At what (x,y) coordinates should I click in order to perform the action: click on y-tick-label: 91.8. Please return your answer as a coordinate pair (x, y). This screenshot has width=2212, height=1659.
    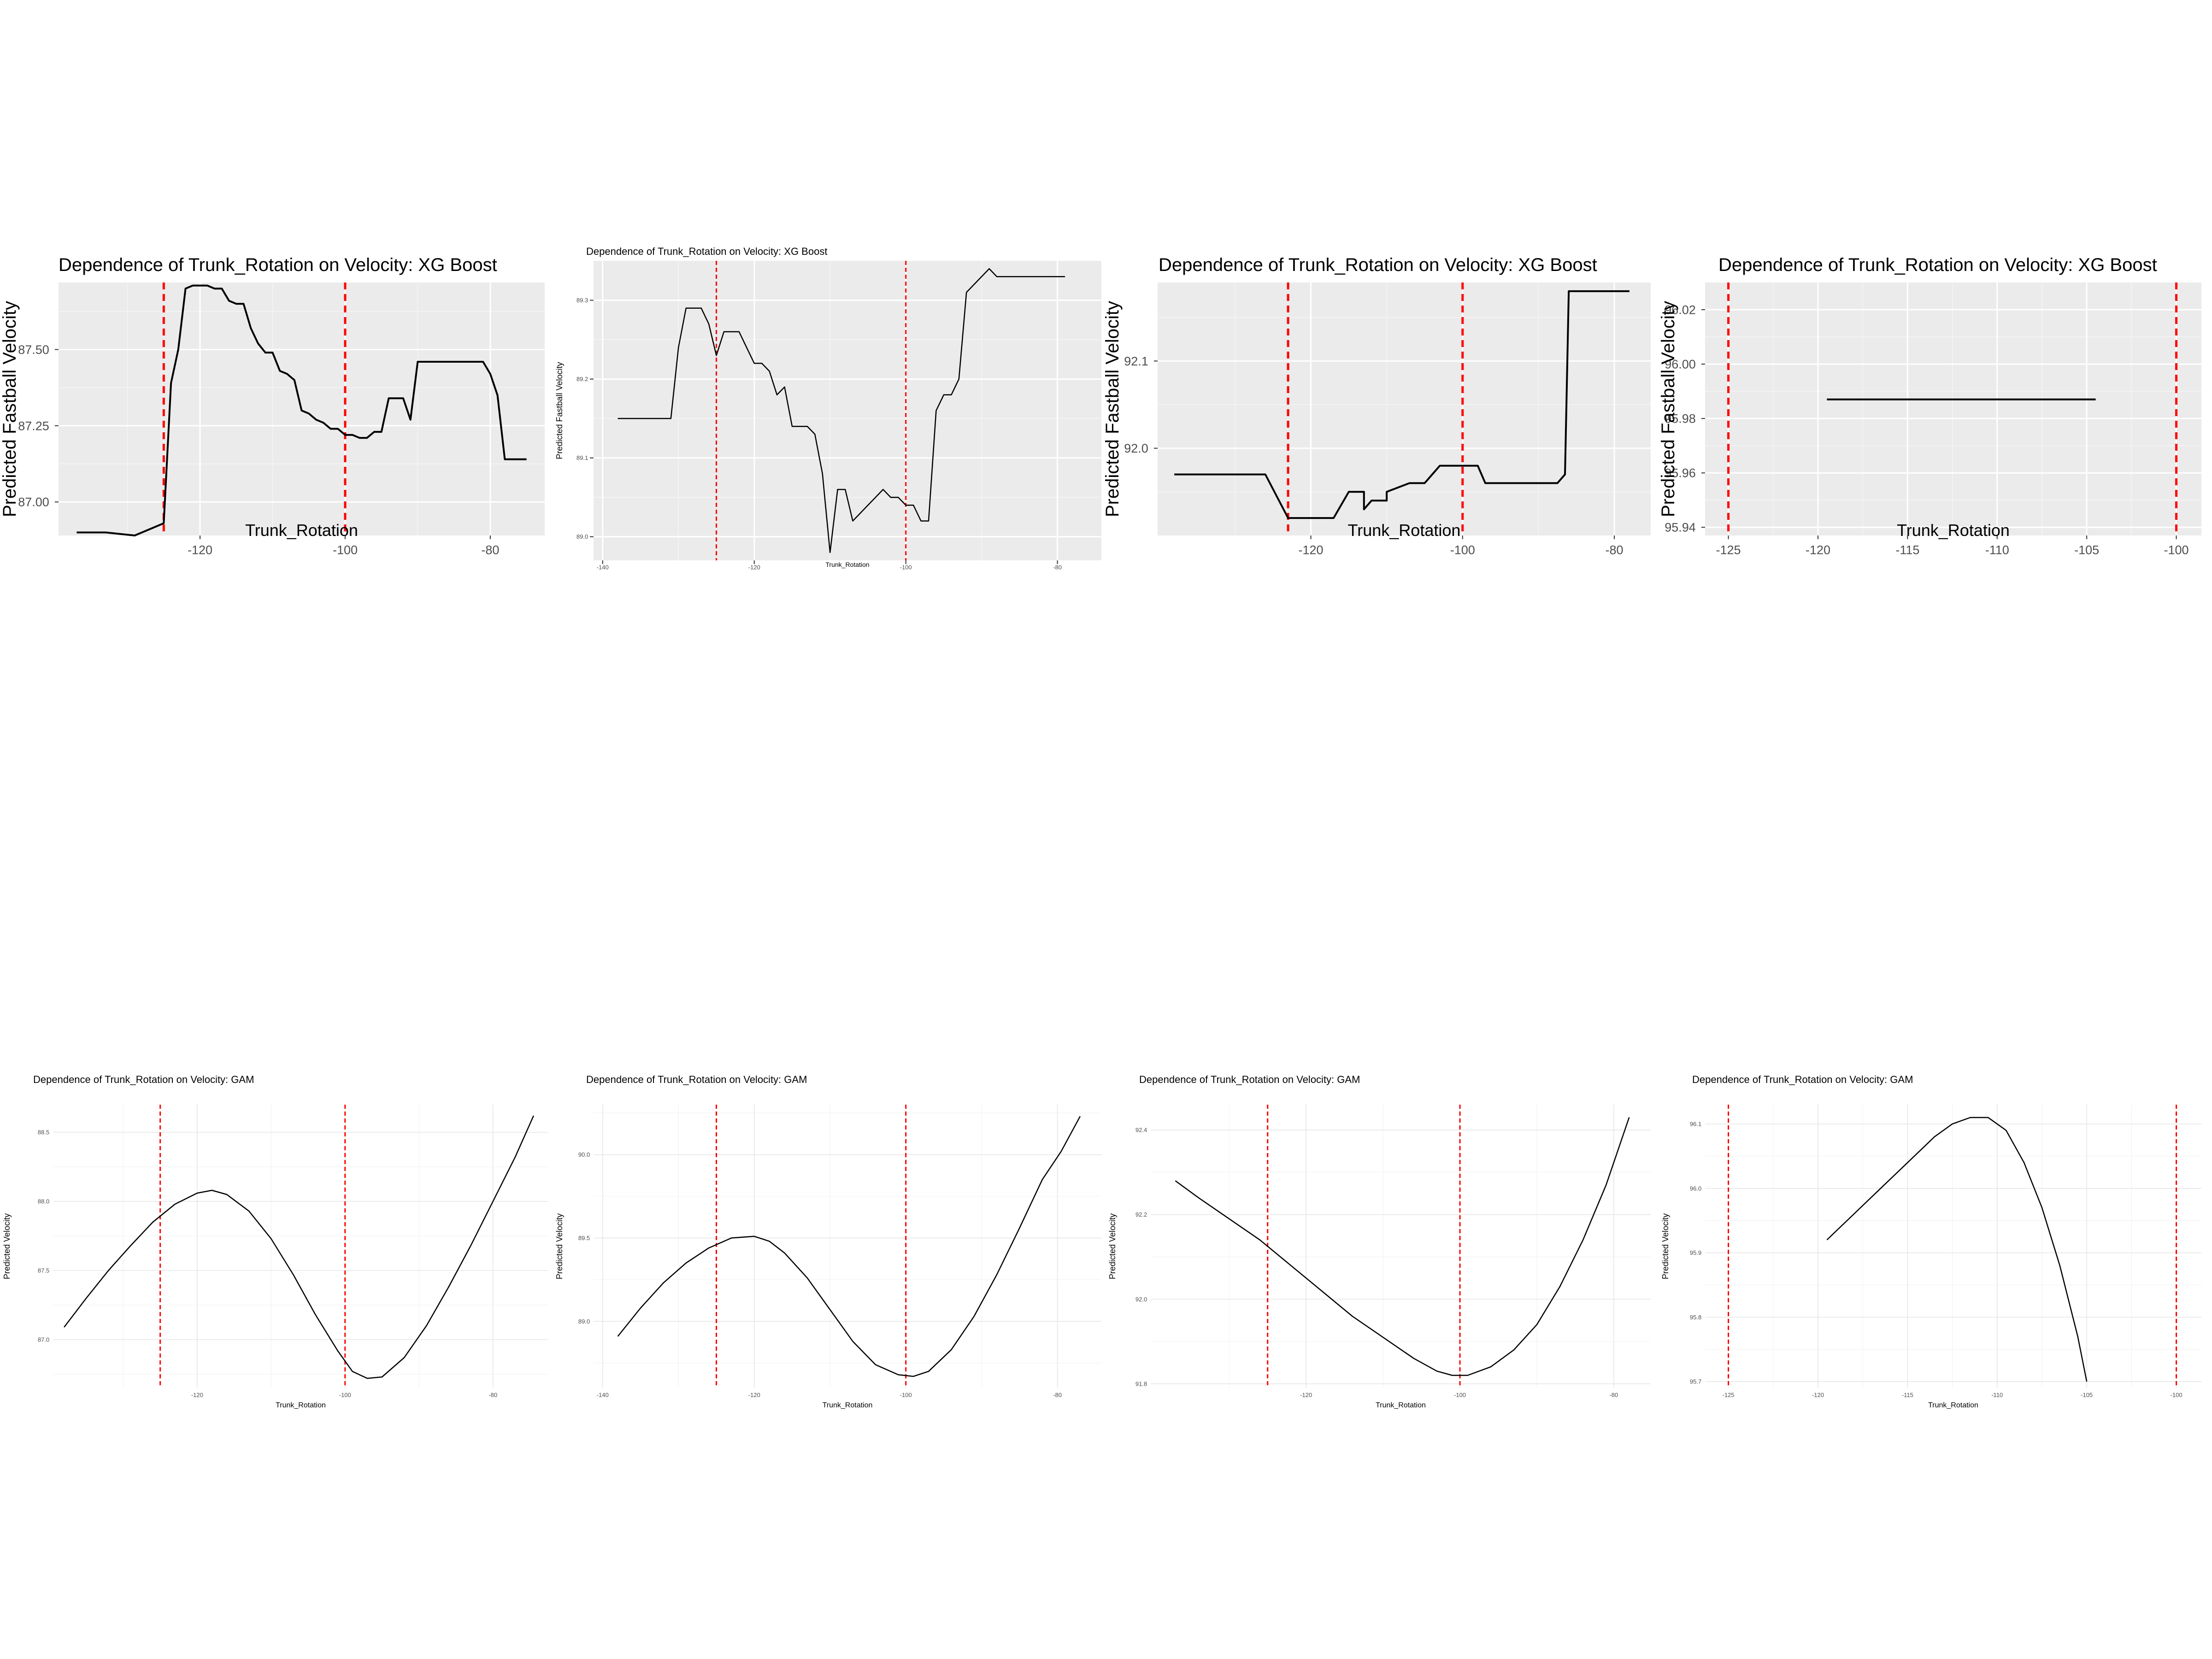
    Looking at the image, I should click on (1141, 1383).